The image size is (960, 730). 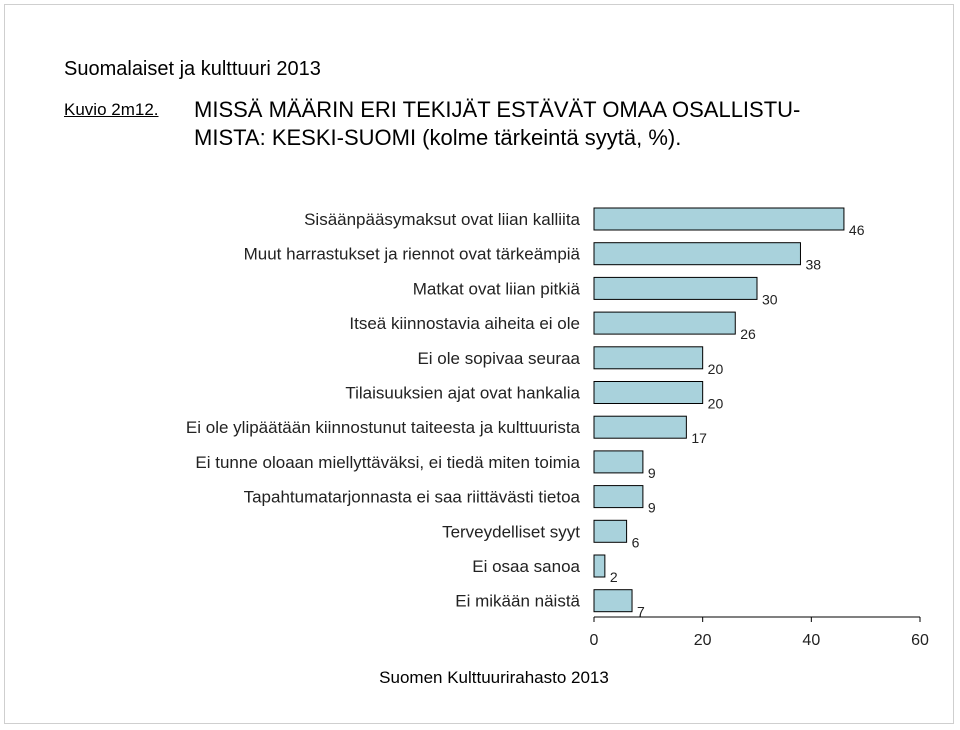 I want to click on document-title: Suomalaiset ja kulttuuri 2013, so click(x=192, y=69).